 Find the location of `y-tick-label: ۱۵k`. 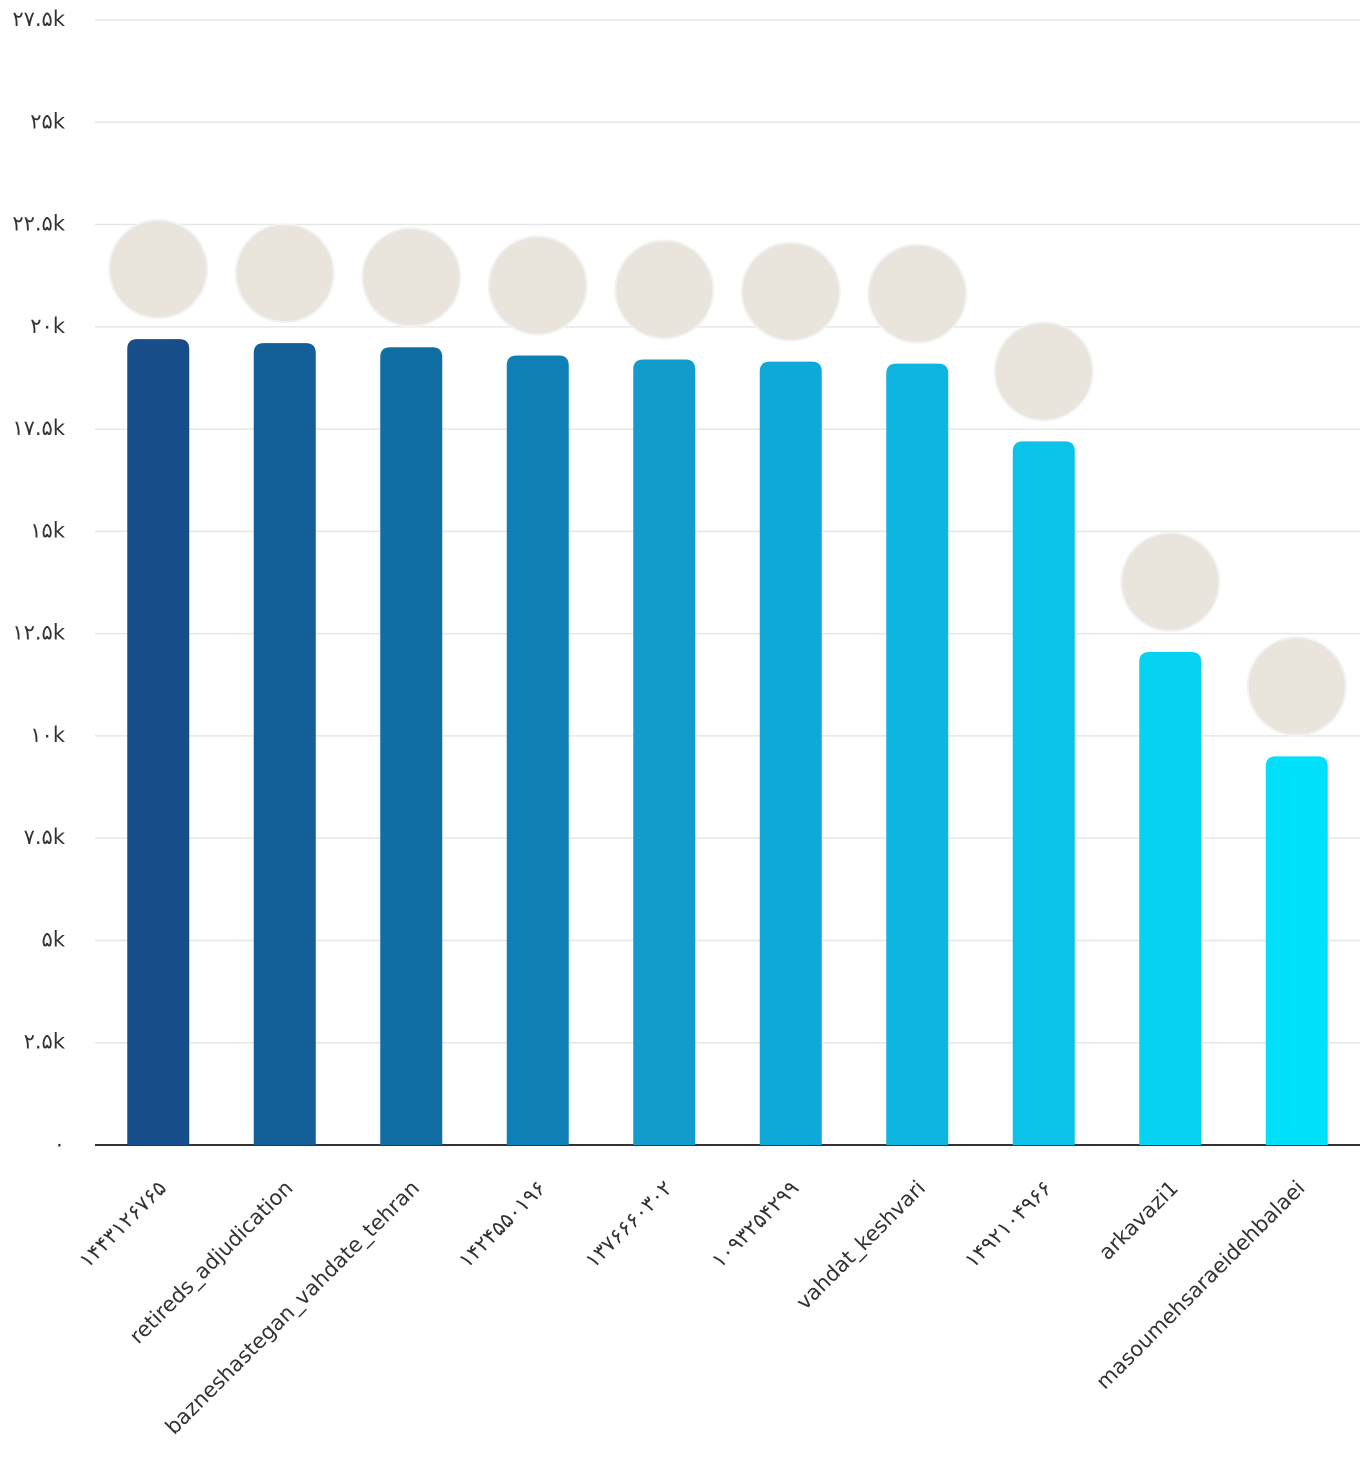

y-tick-label: ۱۵k is located at coordinates (48, 530).